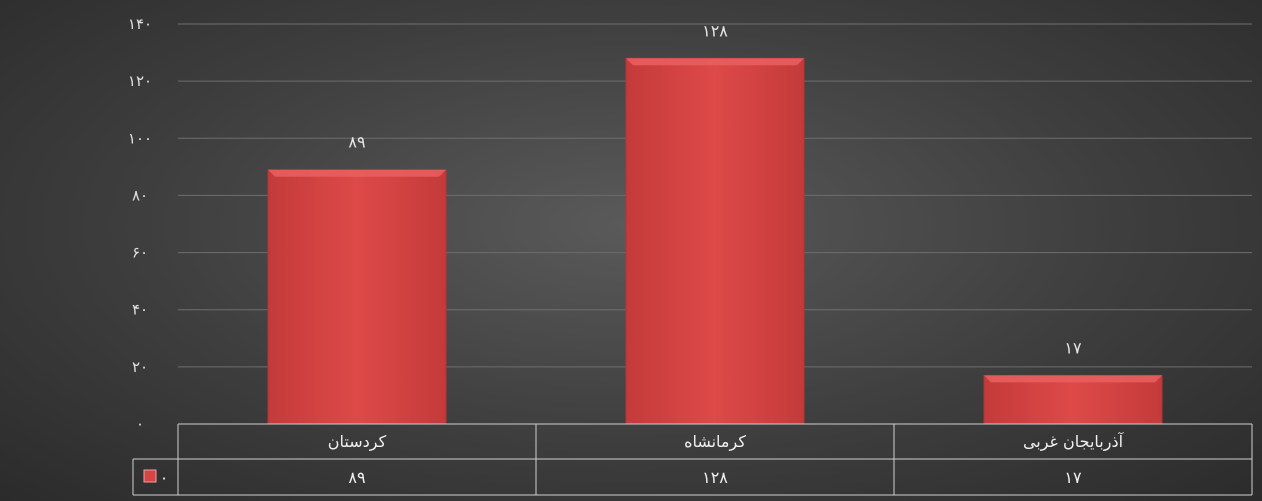 This screenshot has height=501, width=1262. What do you see at coordinates (150, 476) in the screenshot?
I see `legend-swatch` at bounding box center [150, 476].